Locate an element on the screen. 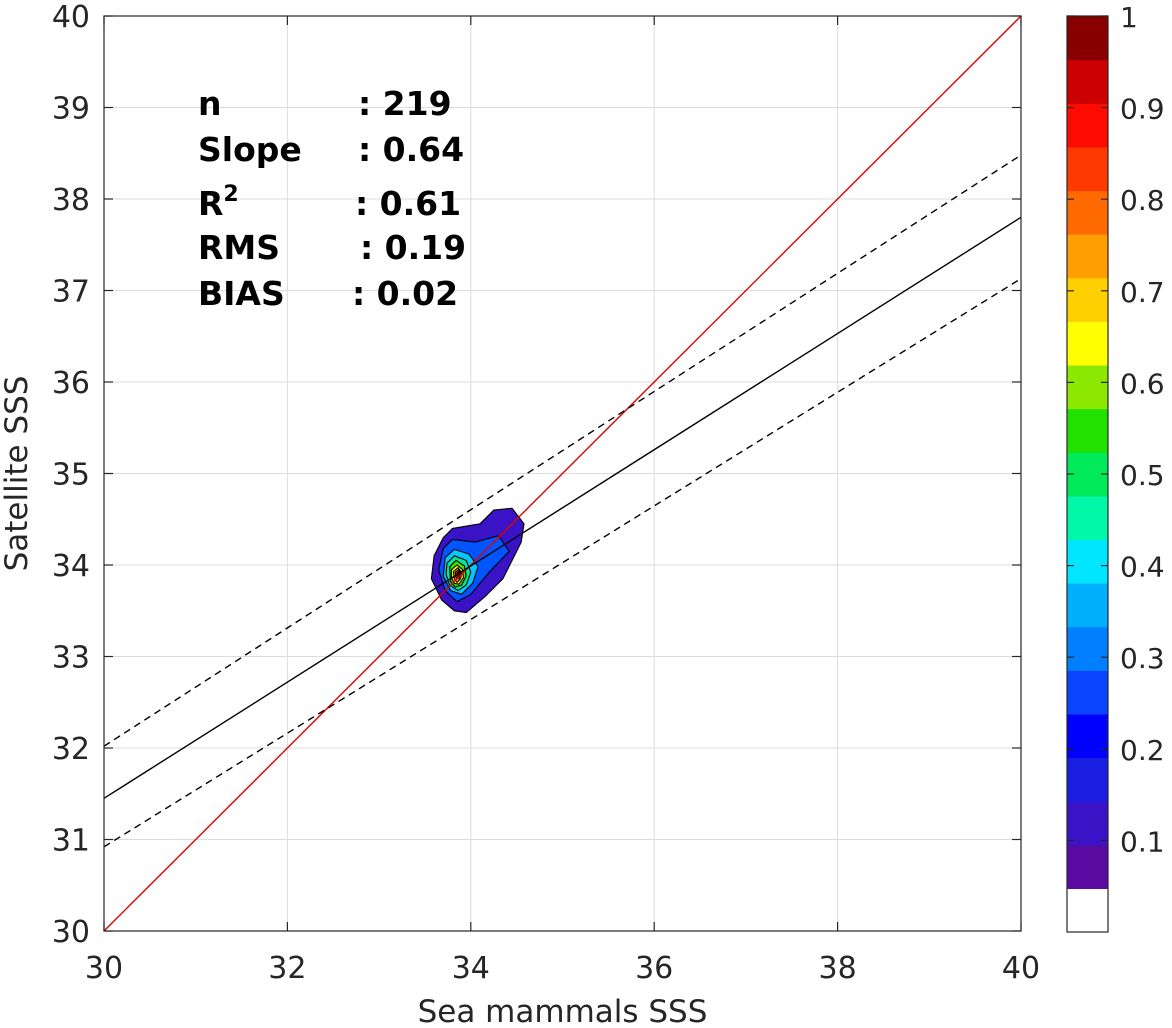 The height and width of the screenshot is (1028, 1172). x-tick-label: 34 is located at coordinates (471, 968).